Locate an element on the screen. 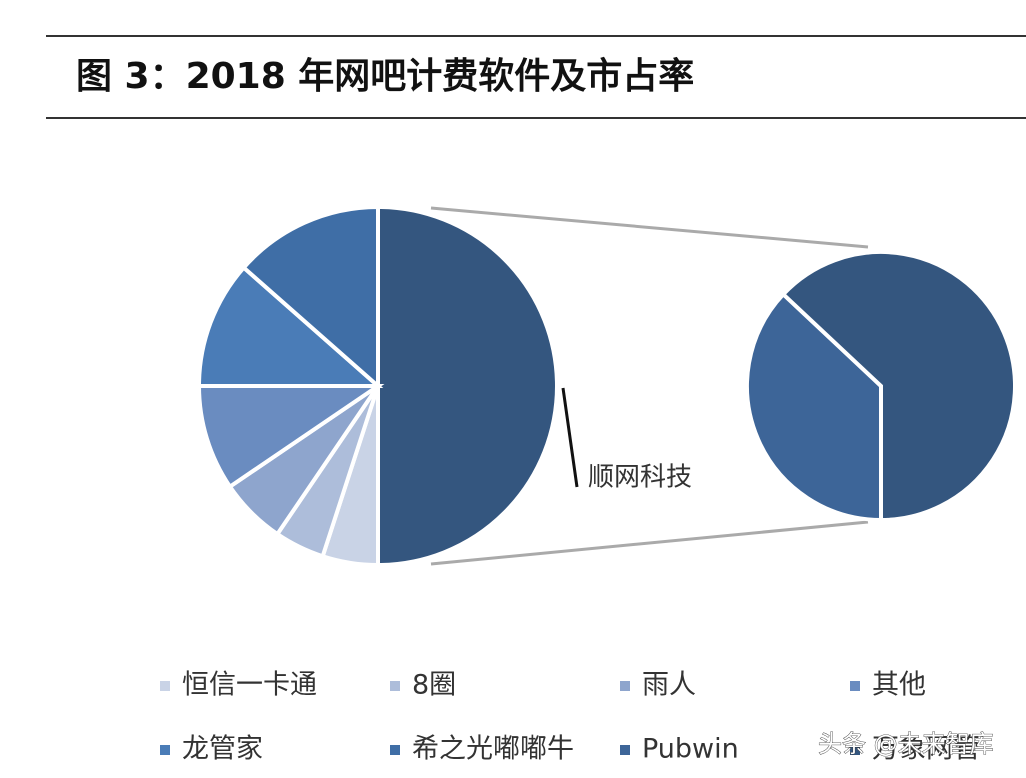 The height and width of the screenshot is (778, 1026). legend-label: 恒信一卡通 is located at coordinates (249, 685).